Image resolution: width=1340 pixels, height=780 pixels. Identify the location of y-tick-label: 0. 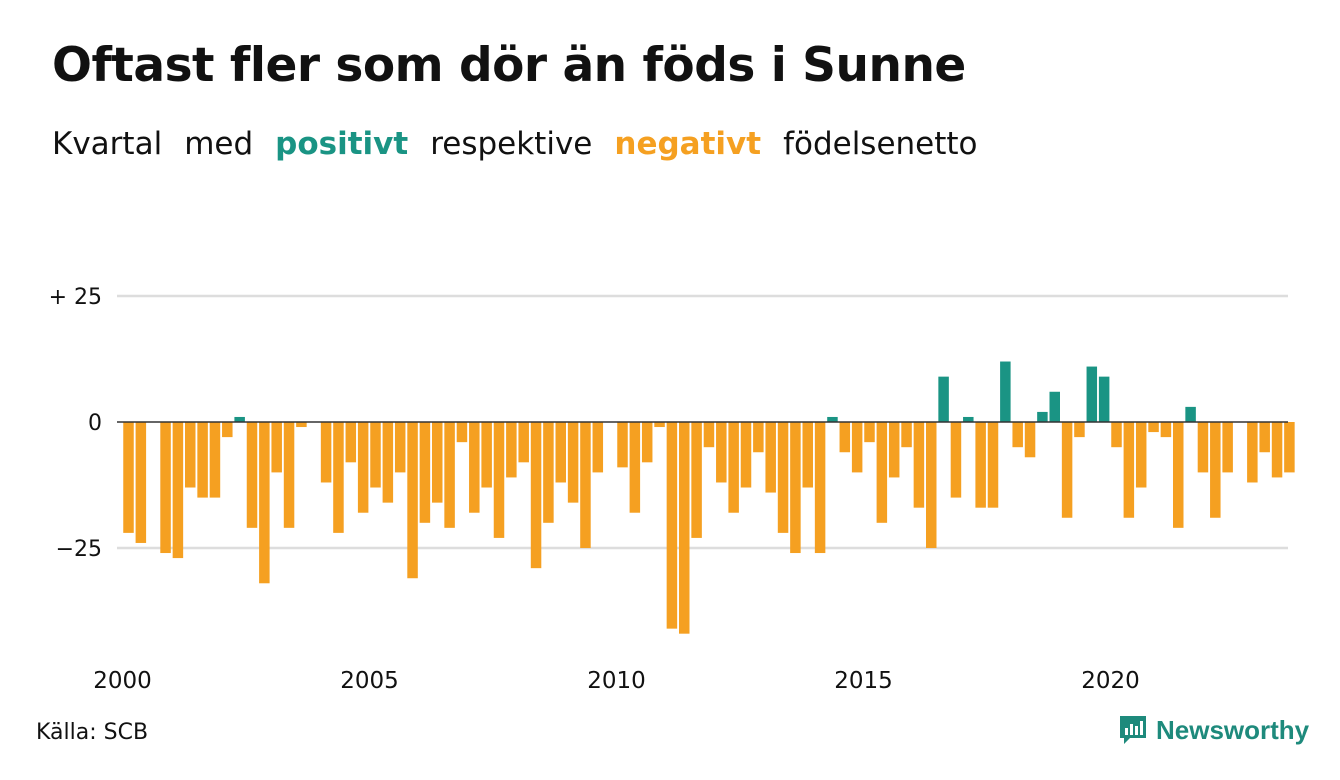
(95, 423).